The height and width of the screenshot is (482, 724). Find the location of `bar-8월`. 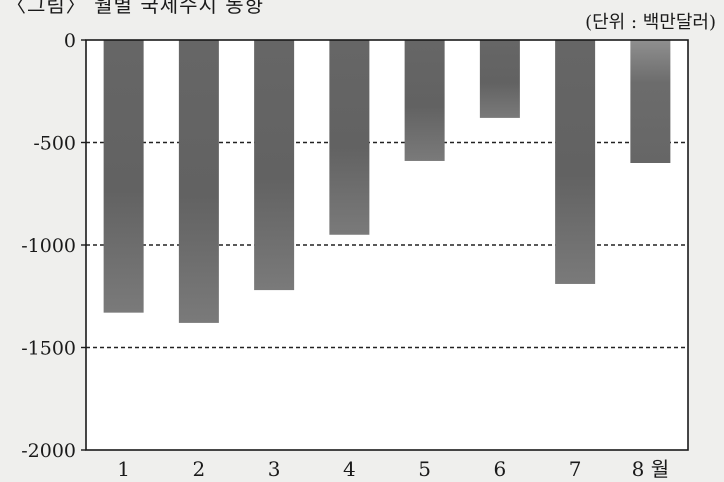

bar-8월 is located at coordinates (650, 101).